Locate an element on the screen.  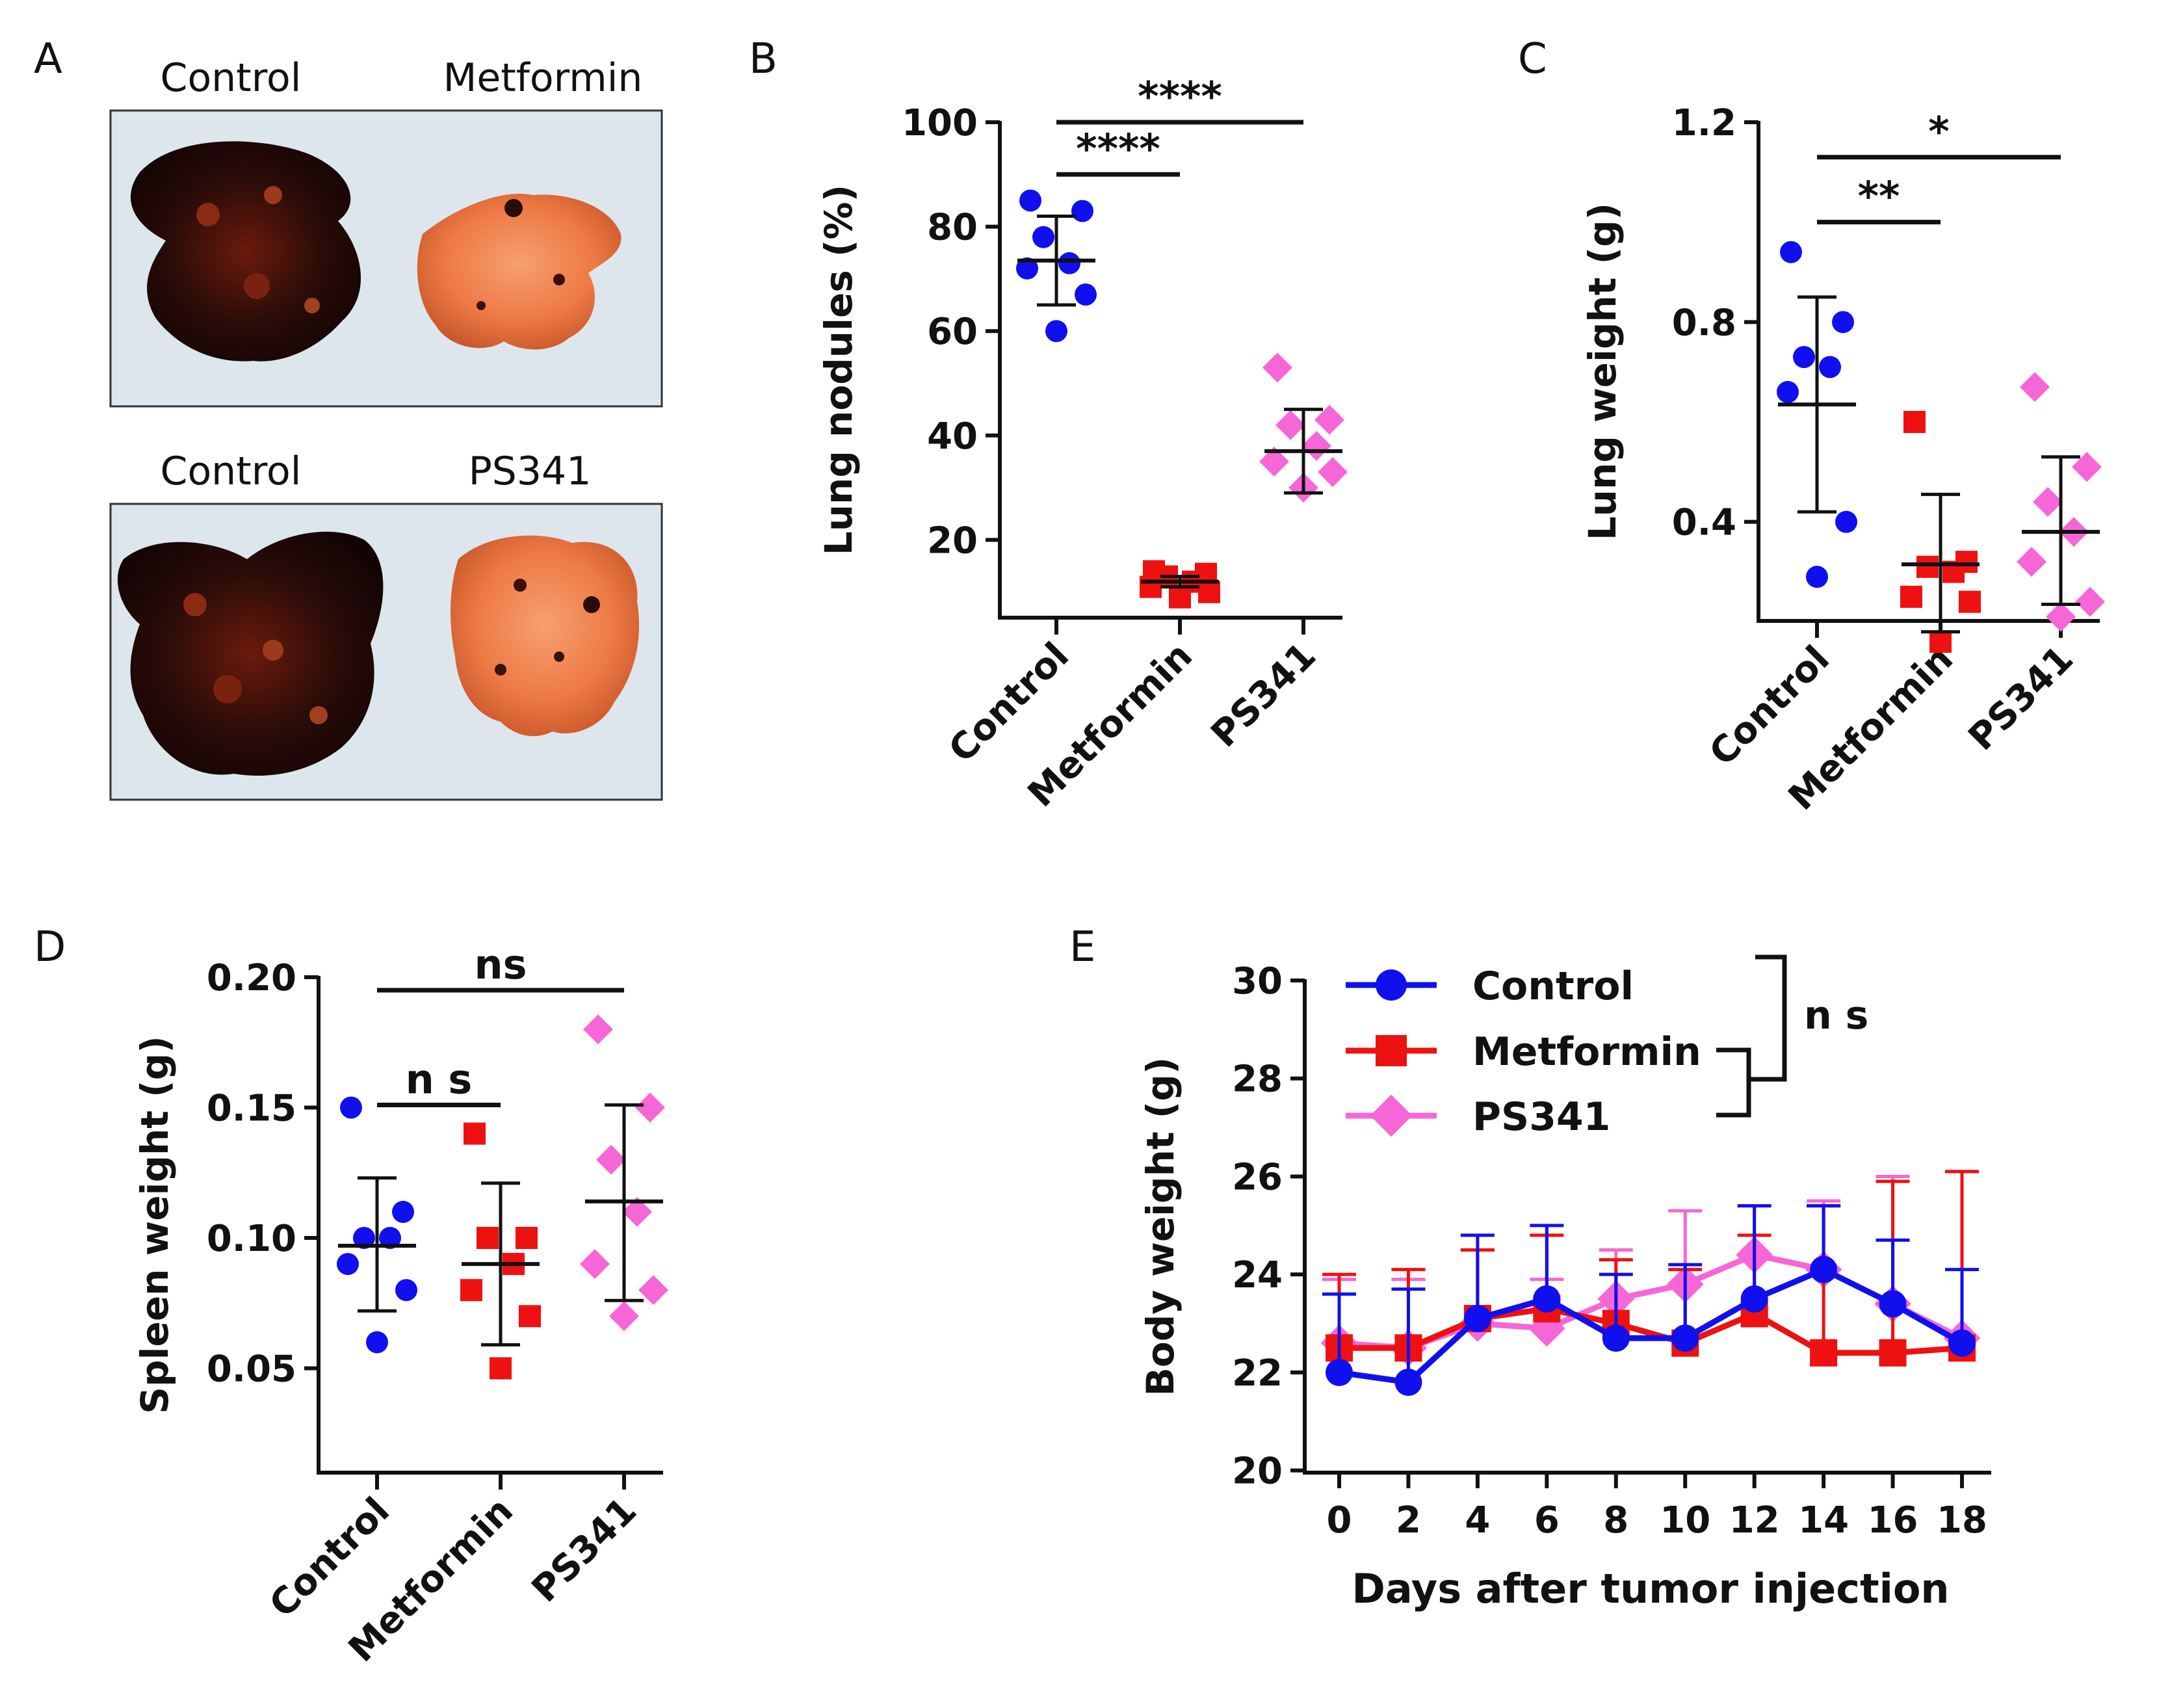
y-axis-label: Spleen weight (g) is located at coordinates (155, 1224).